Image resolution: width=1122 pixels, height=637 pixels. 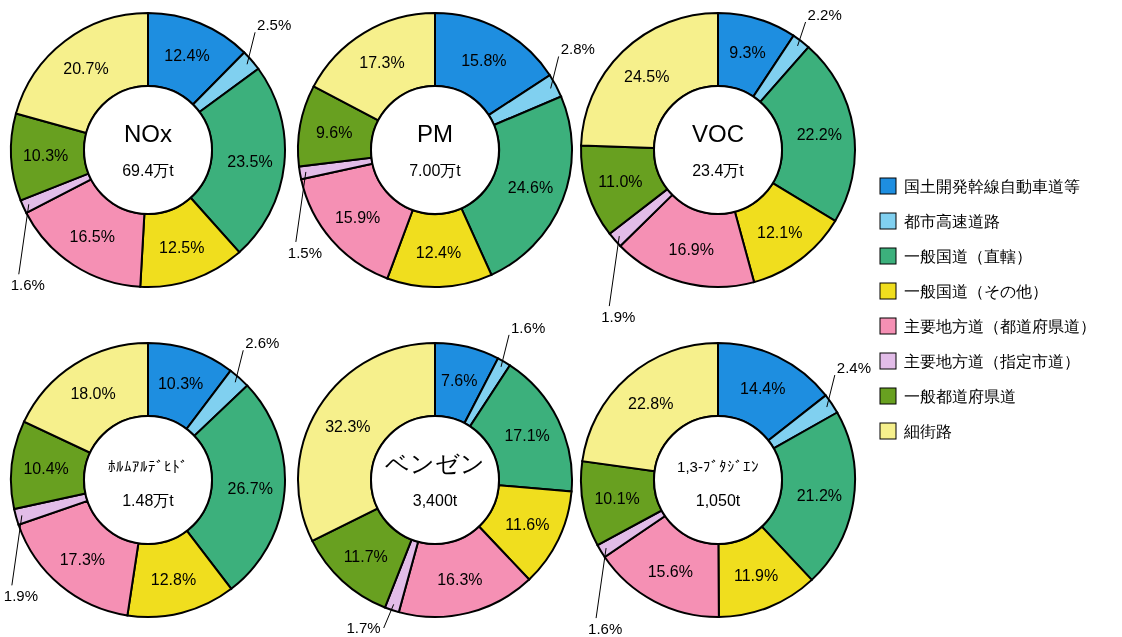 I want to click on data-label: 10.4%, so click(x=46, y=469).